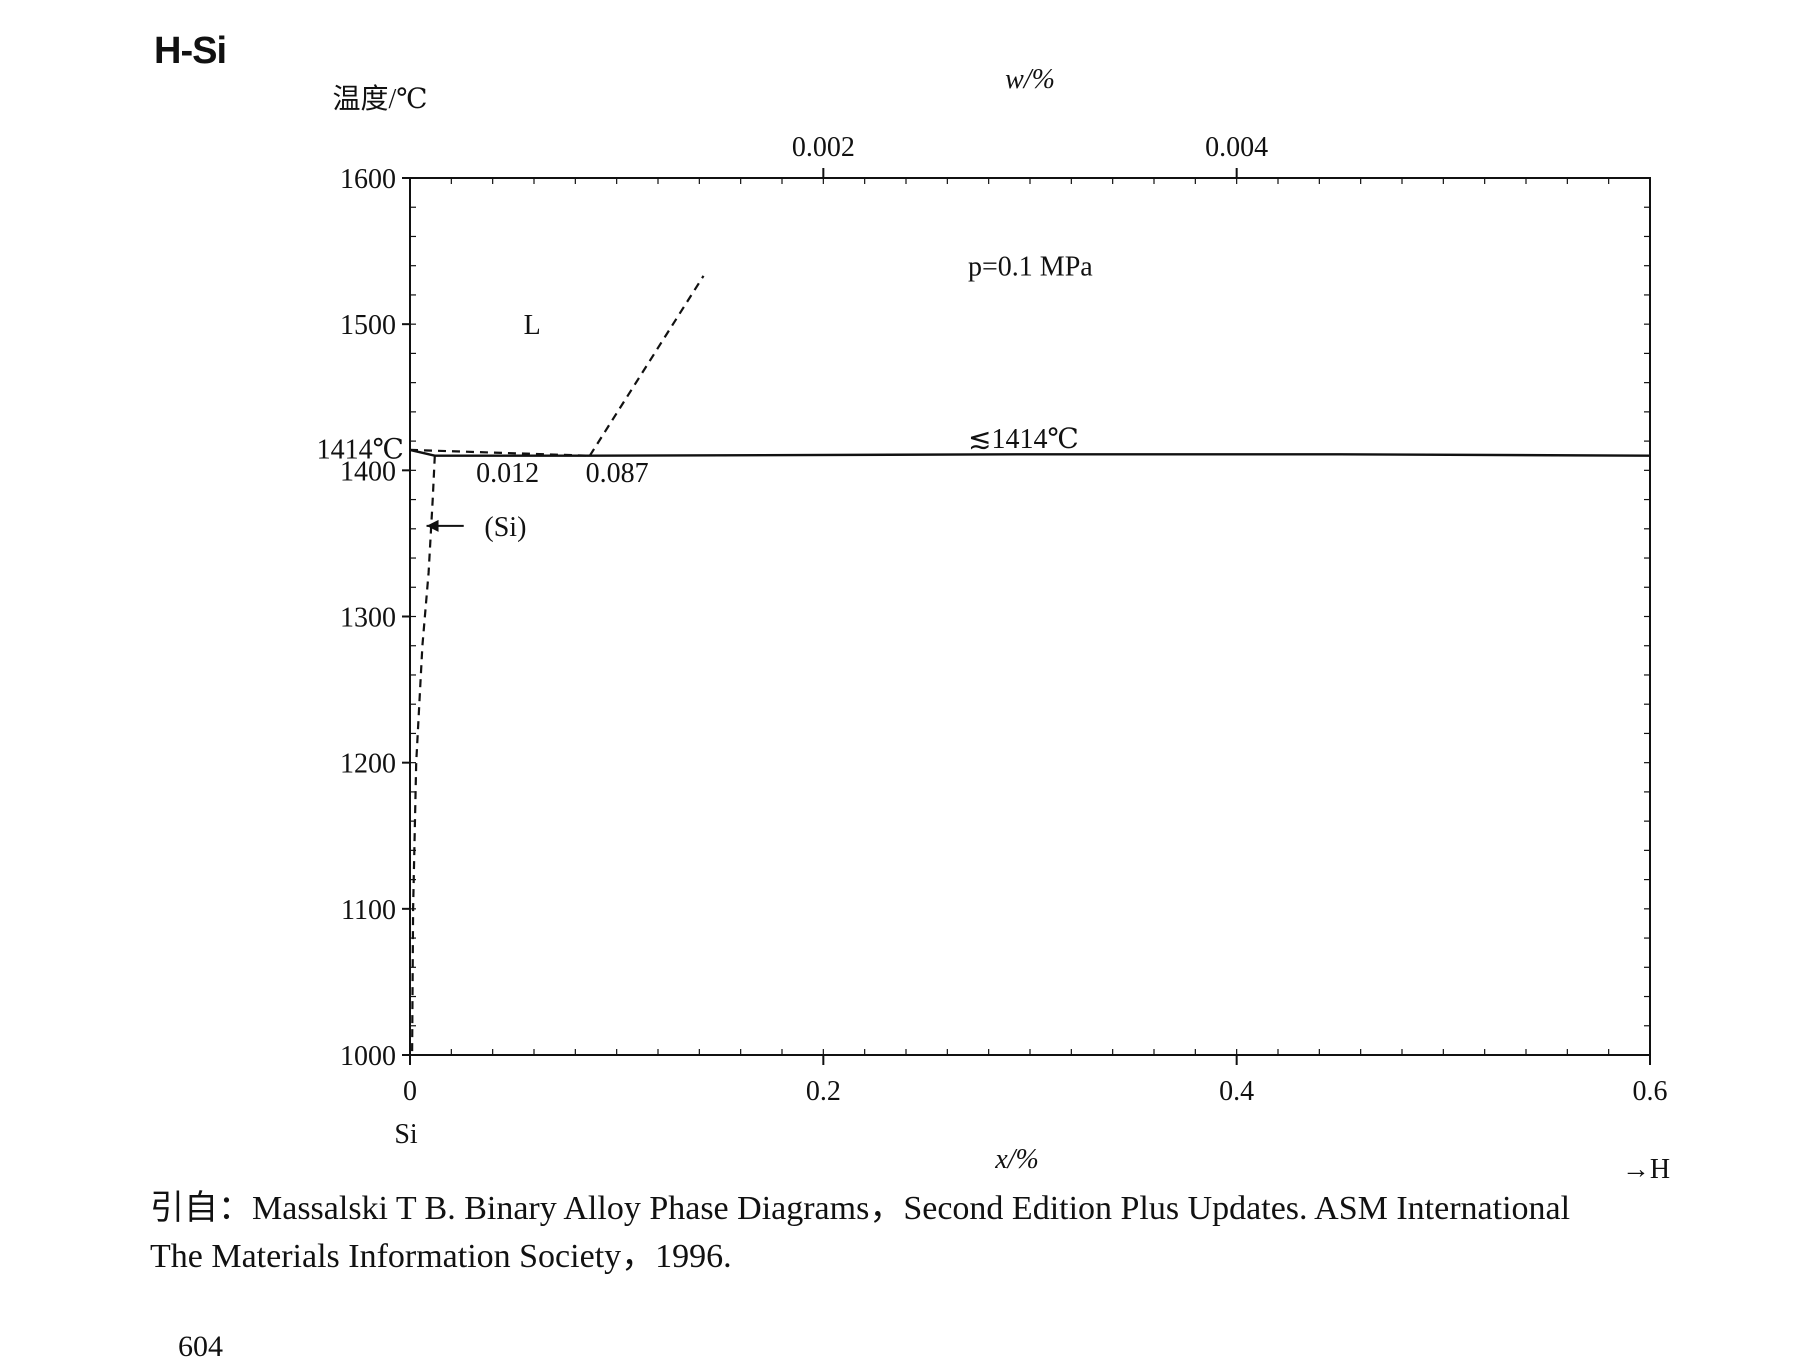  Describe the element at coordinates (823, 1091) in the screenshot. I see `x-tick-label: 0.2` at that location.